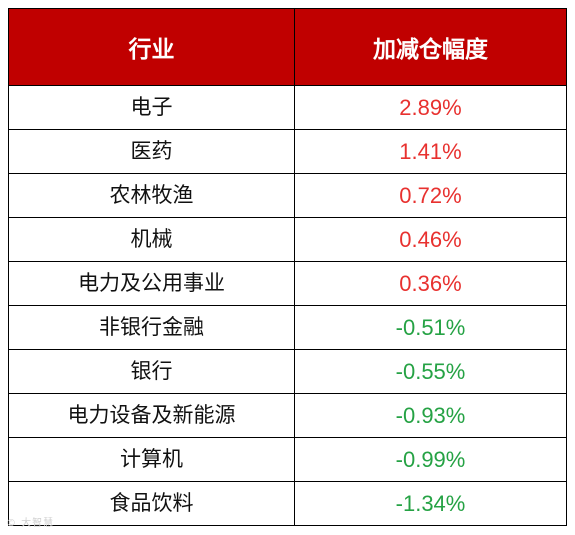  Describe the element at coordinates (151, 195) in the screenshot. I see `industry-cell: 农林牧渔` at that location.